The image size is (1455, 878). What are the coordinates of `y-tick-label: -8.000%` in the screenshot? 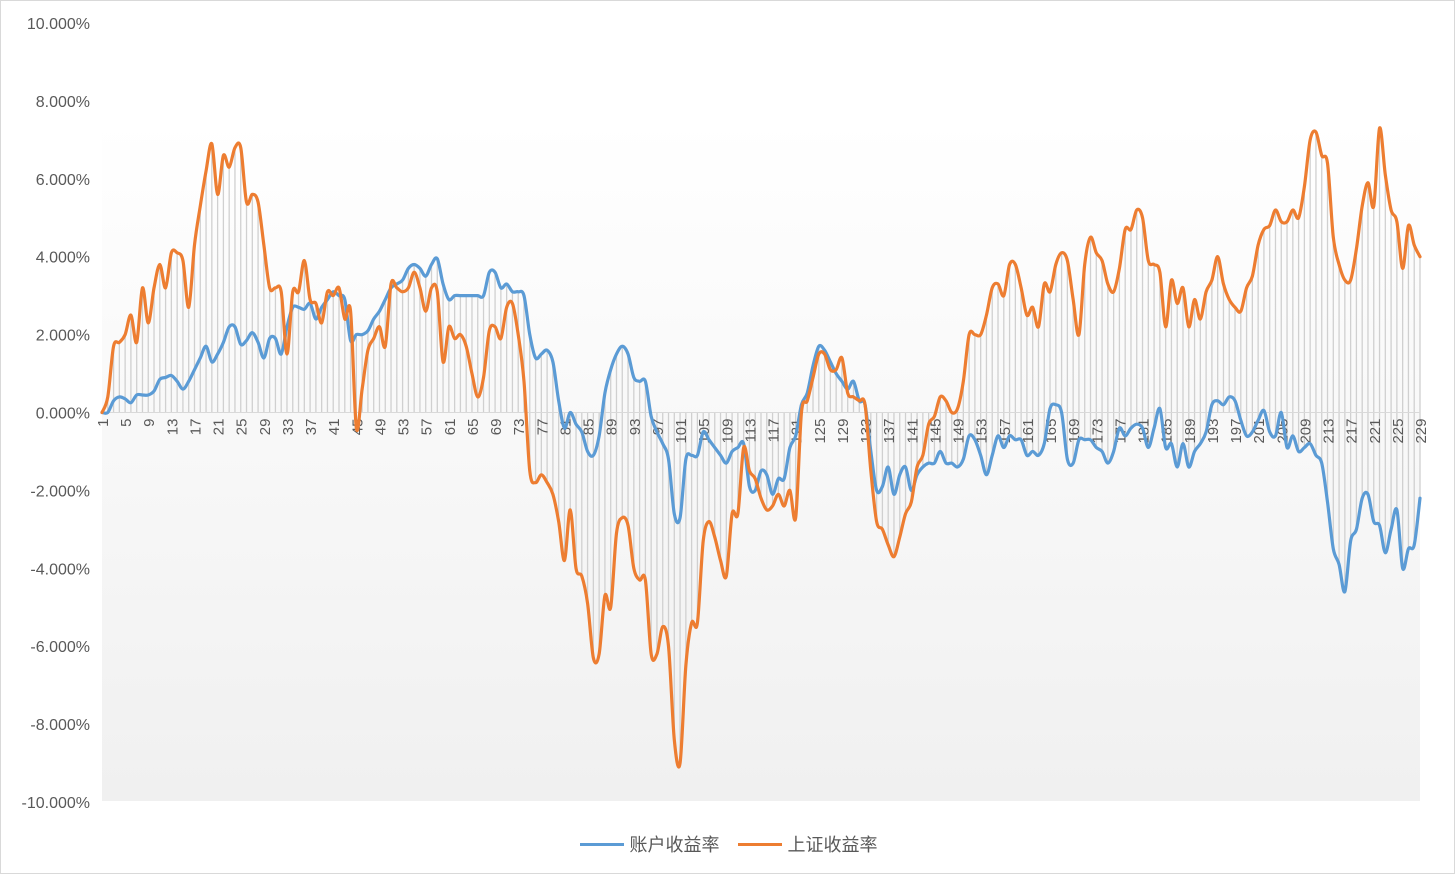 It's located at (60, 725).